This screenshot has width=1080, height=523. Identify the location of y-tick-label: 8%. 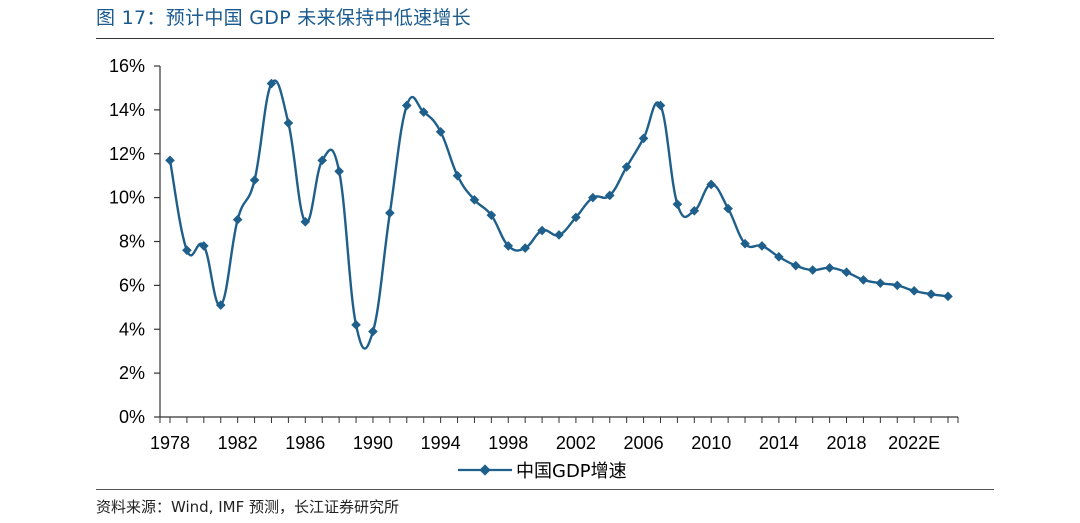
(132, 242).